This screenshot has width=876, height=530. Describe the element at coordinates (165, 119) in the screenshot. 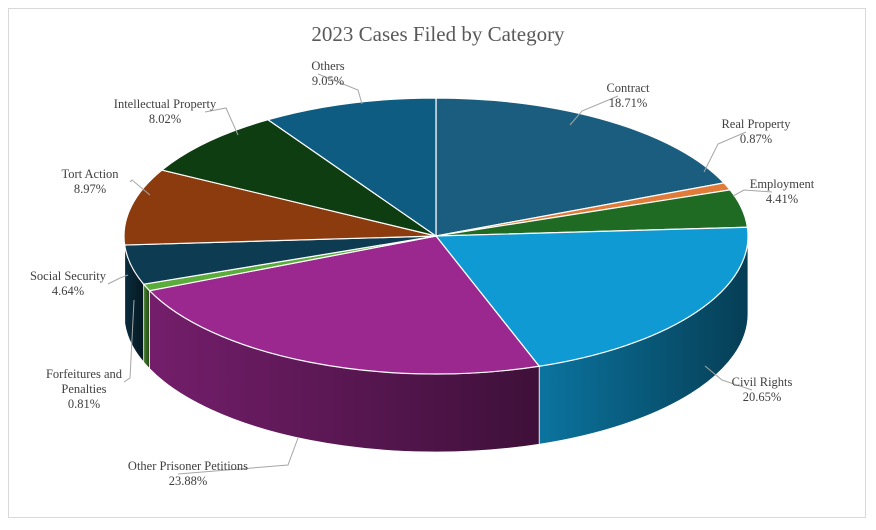

I see `slice-value: 8.02%` at that location.